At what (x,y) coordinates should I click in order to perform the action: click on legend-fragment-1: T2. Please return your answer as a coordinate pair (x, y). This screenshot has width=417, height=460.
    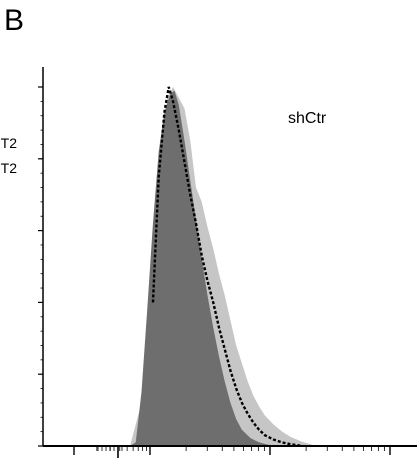
    Looking at the image, I should click on (8, 143).